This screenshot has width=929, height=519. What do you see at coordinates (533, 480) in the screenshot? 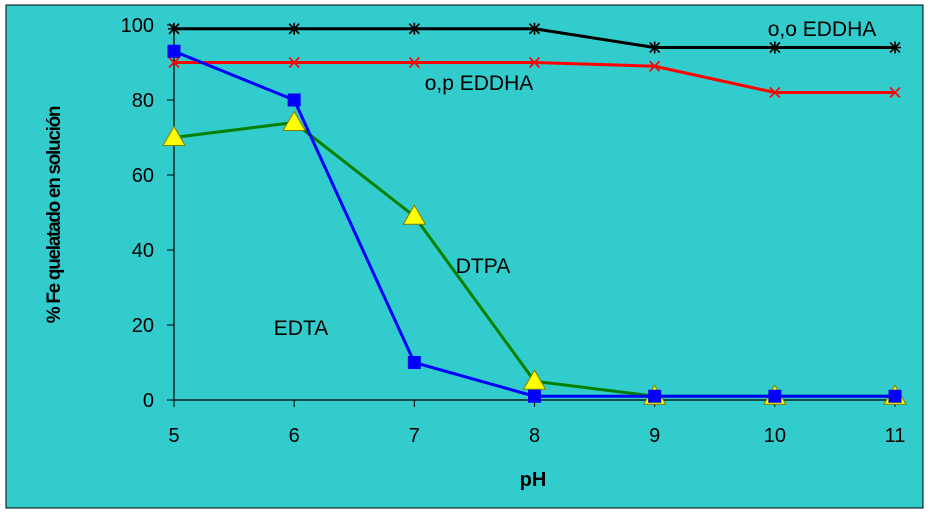
I see `x-axis-title: pH` at bounding box center [533, 480].